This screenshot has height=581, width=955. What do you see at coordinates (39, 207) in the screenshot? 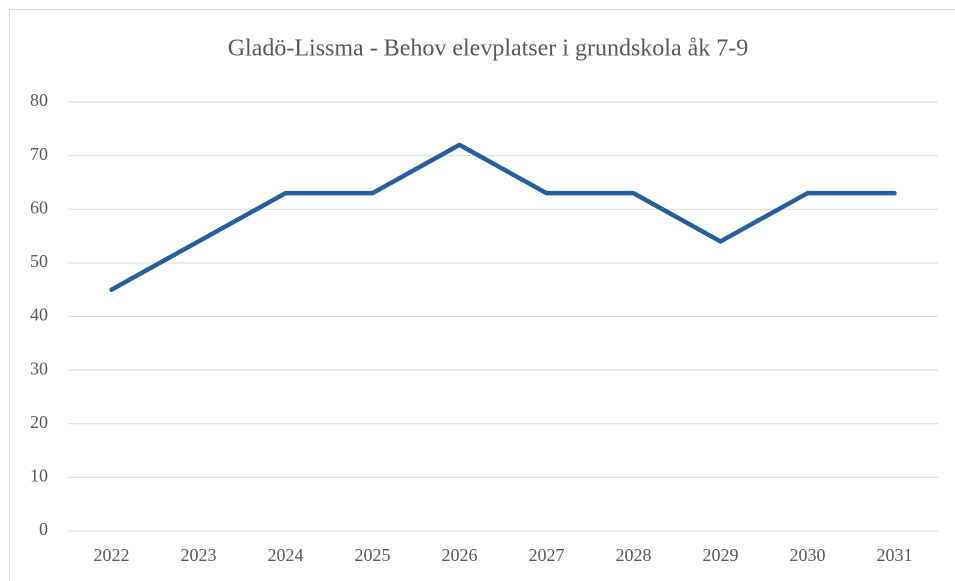
I see `y-tick-label: 60` at bounding box center [39, 207].